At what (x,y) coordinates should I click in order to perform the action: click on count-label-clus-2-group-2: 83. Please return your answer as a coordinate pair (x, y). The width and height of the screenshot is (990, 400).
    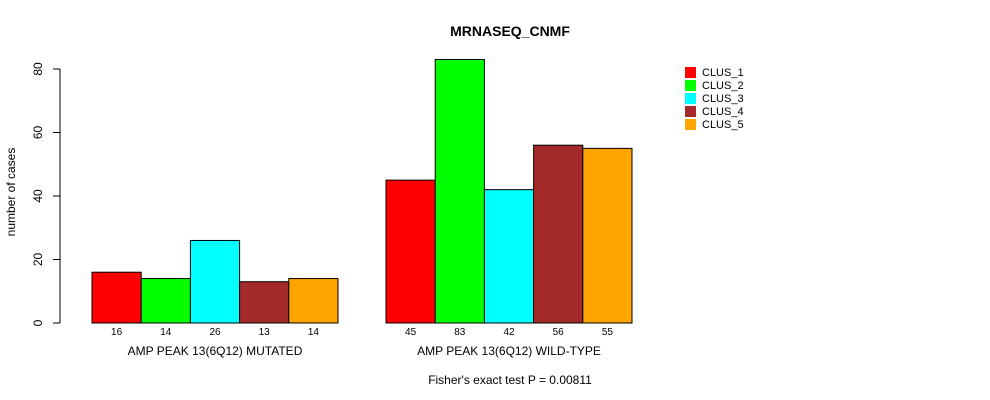
    Looking at the image, I should click on (460, 332).